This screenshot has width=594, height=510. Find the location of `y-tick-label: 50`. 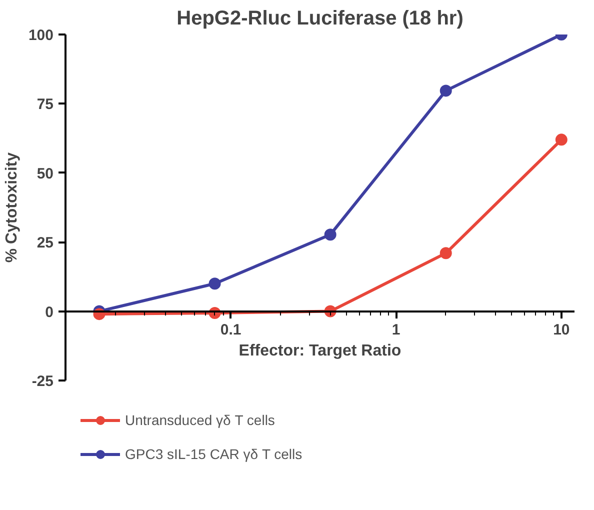

y-tick-label: 50 is located at coordinates (45, 173).